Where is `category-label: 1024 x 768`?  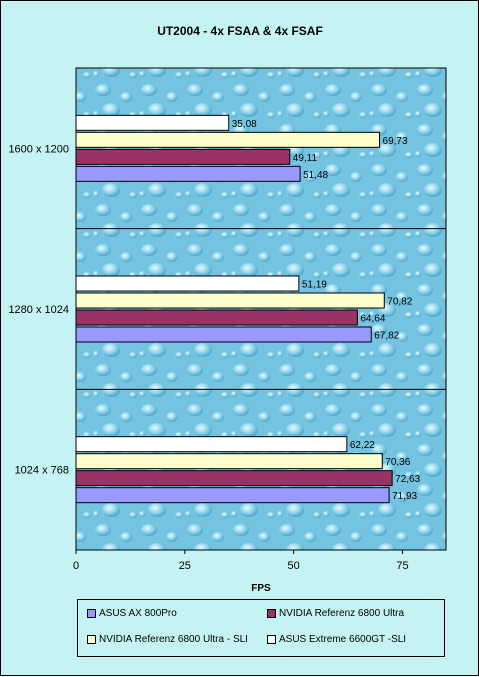 category-label: 1024 x 768 is located at coordinates (42, 471).